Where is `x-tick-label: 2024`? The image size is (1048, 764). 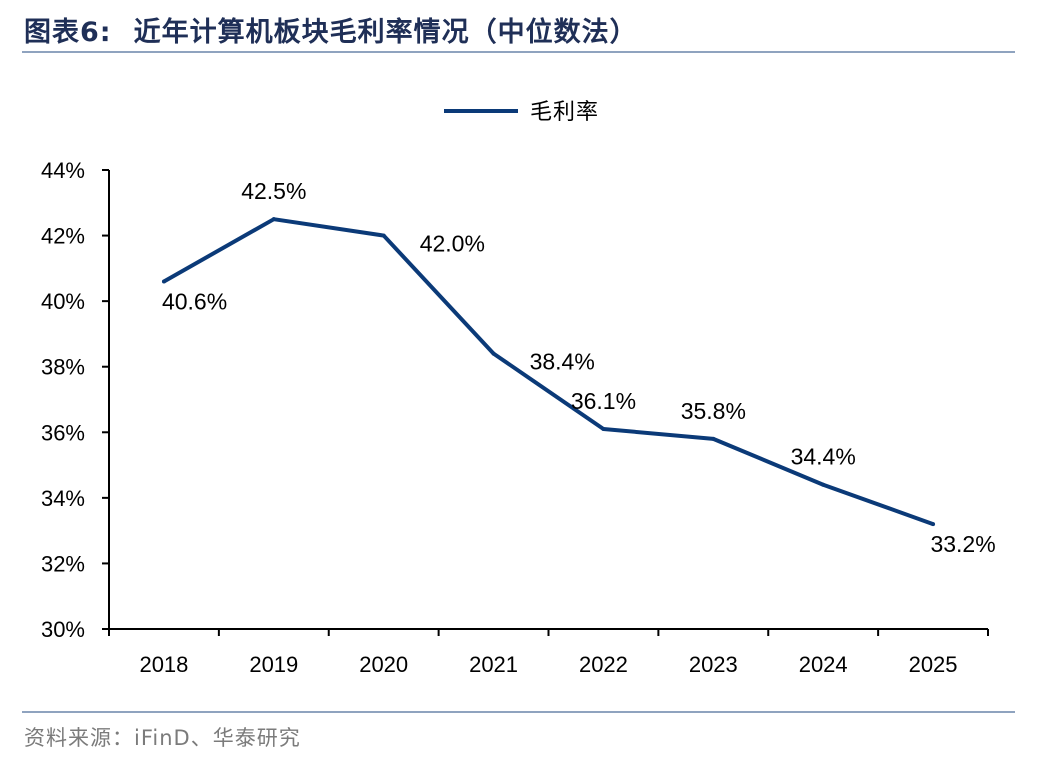 x-tick-label: 2024 is located at coordinates (823, 664).